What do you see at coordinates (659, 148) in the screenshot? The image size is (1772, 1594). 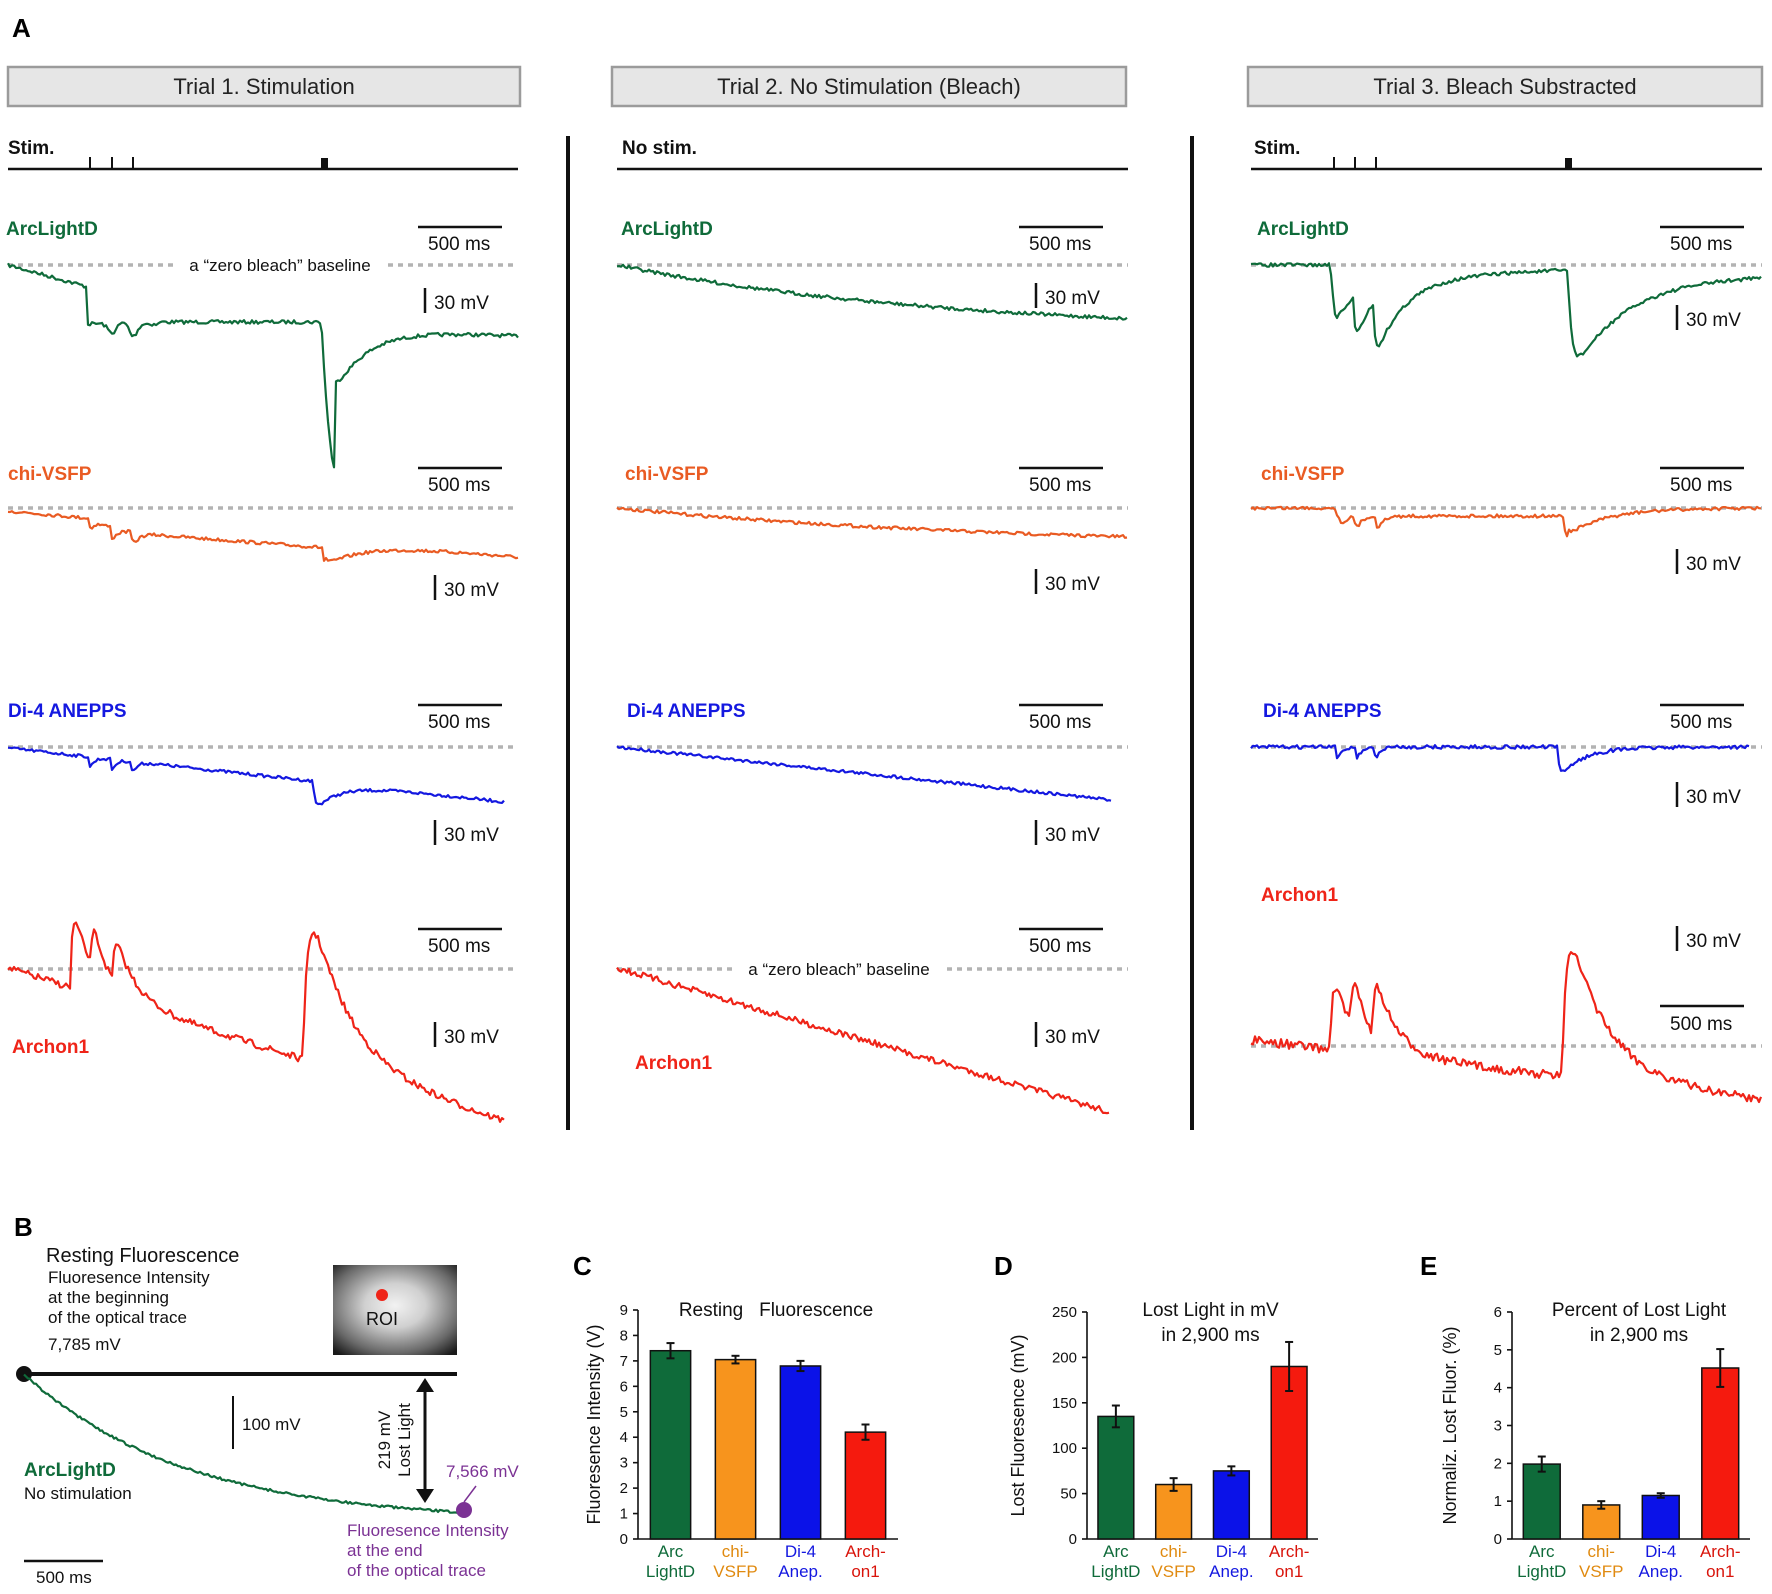 I see `stim-label-2: No stim.` at bounding box center [659, 148].